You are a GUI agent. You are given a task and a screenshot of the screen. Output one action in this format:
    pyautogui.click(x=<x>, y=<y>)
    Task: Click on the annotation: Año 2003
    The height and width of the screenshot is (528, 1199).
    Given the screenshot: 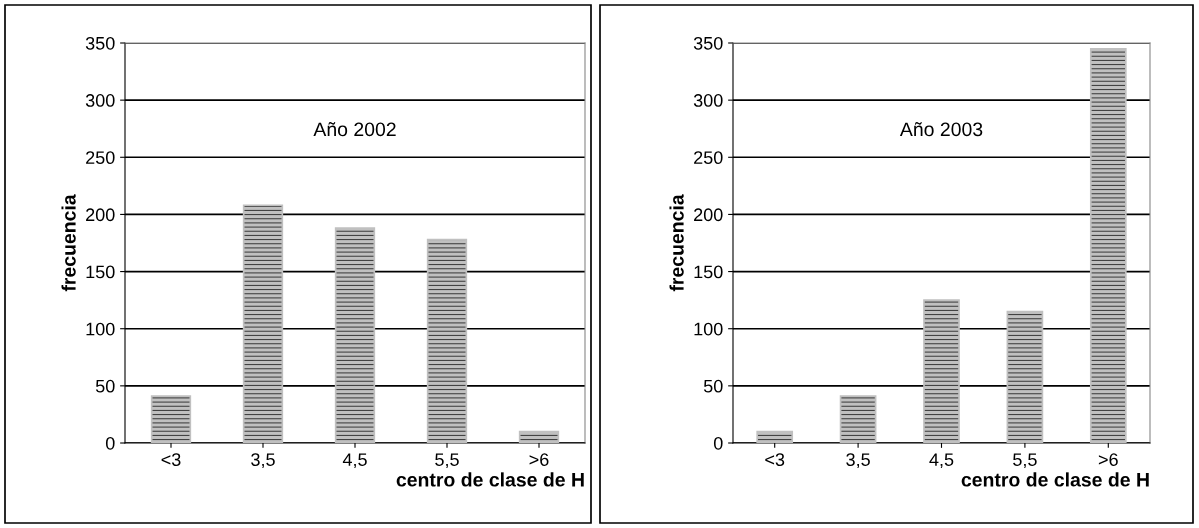 What is the action you would take?
    pyautogui.click(x=941, y=129)
    